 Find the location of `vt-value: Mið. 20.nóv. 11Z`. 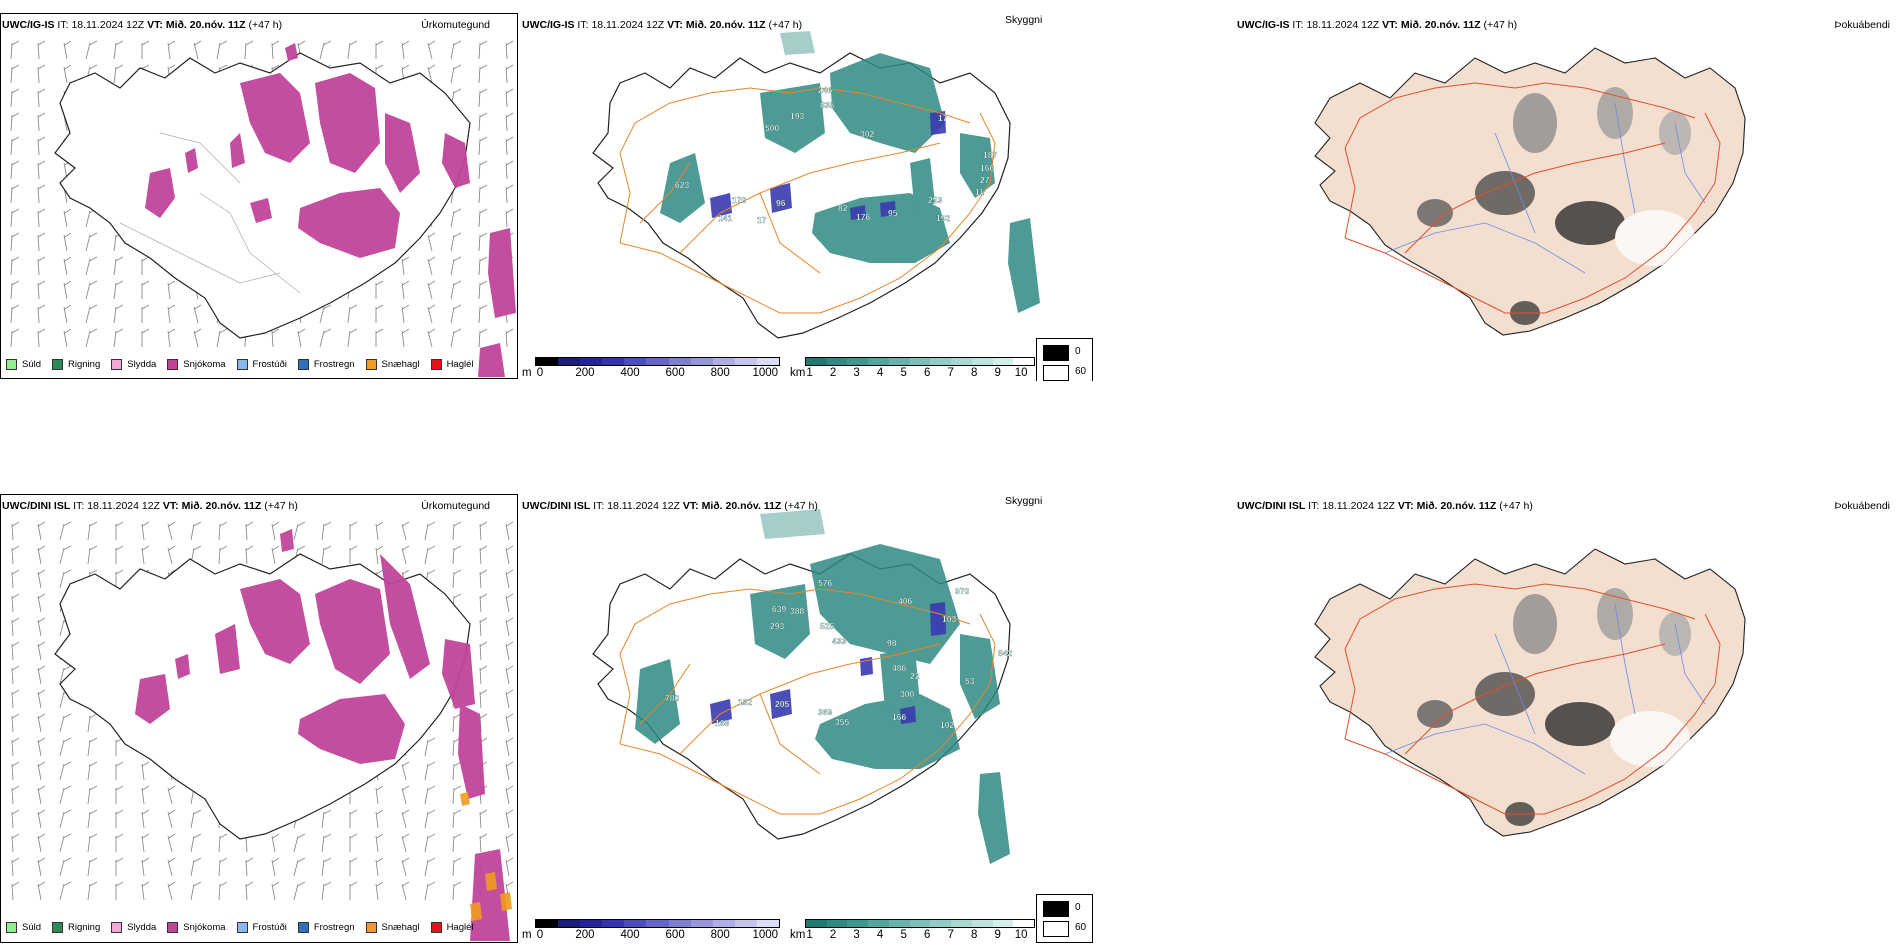

vt-value: Mið. 20.nóv. 11Z is located at coordinates (725, 25).